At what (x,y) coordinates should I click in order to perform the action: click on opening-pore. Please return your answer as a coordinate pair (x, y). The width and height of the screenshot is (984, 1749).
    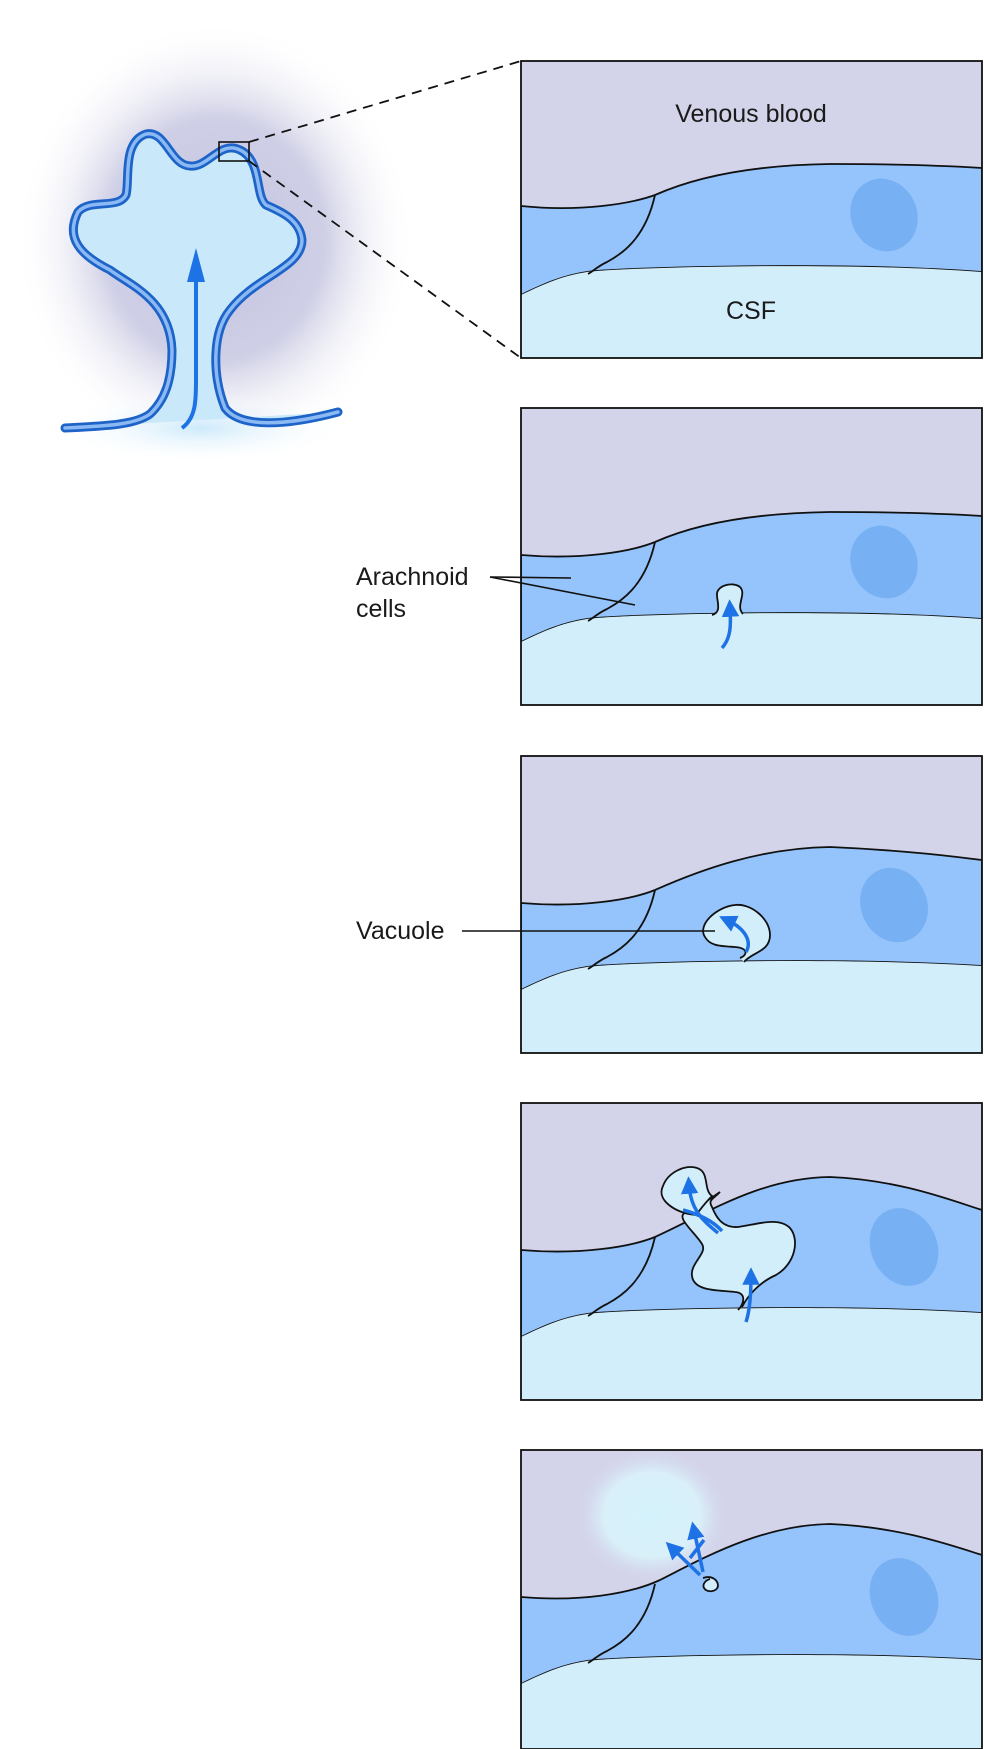
    Looking at the image, I should click on (710, 1584).